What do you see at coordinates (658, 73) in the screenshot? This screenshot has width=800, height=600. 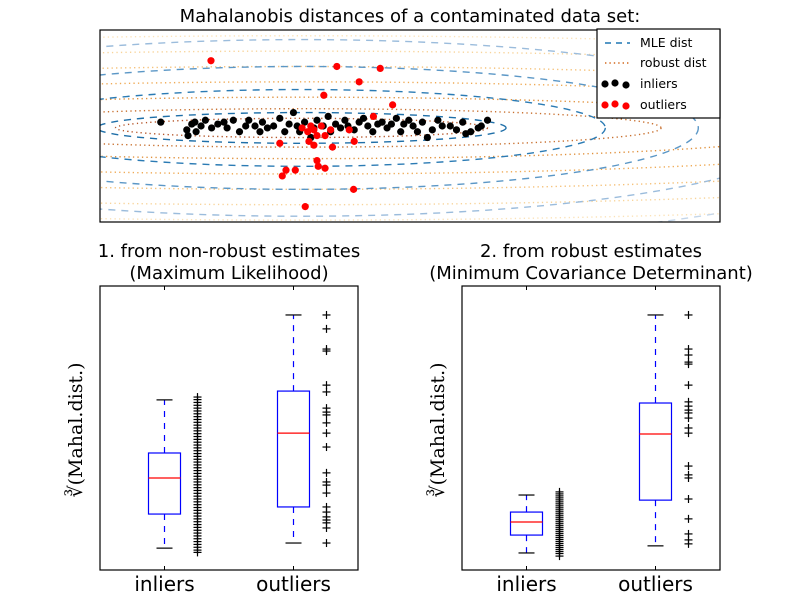 I see `legend: MLE dist robust dist inliers outliers` at bounding box center [658, 73].